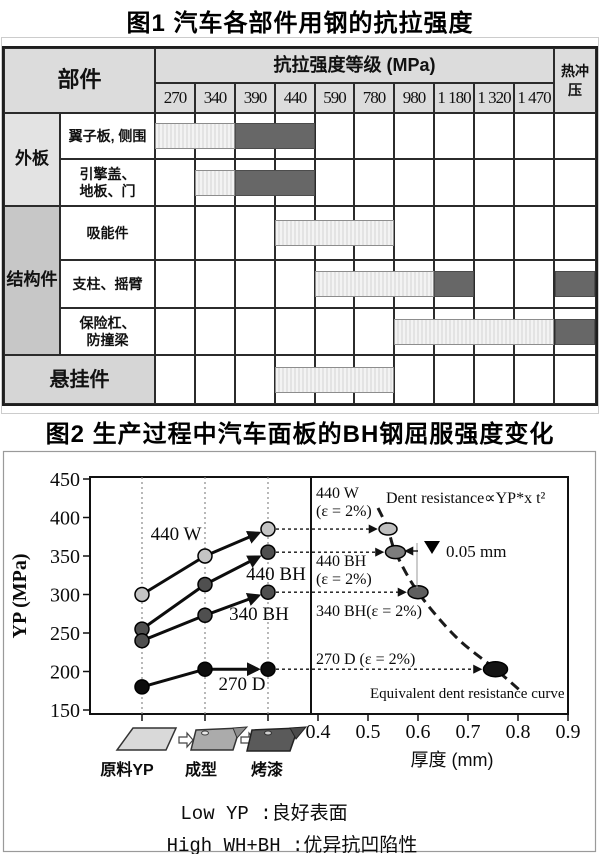 The height and width of the screenshot is (854, 600). What do you see at coordinates (215, 98) in the screenshot?
I see `header-grade-340: 340` at bounding box center [215, 98].